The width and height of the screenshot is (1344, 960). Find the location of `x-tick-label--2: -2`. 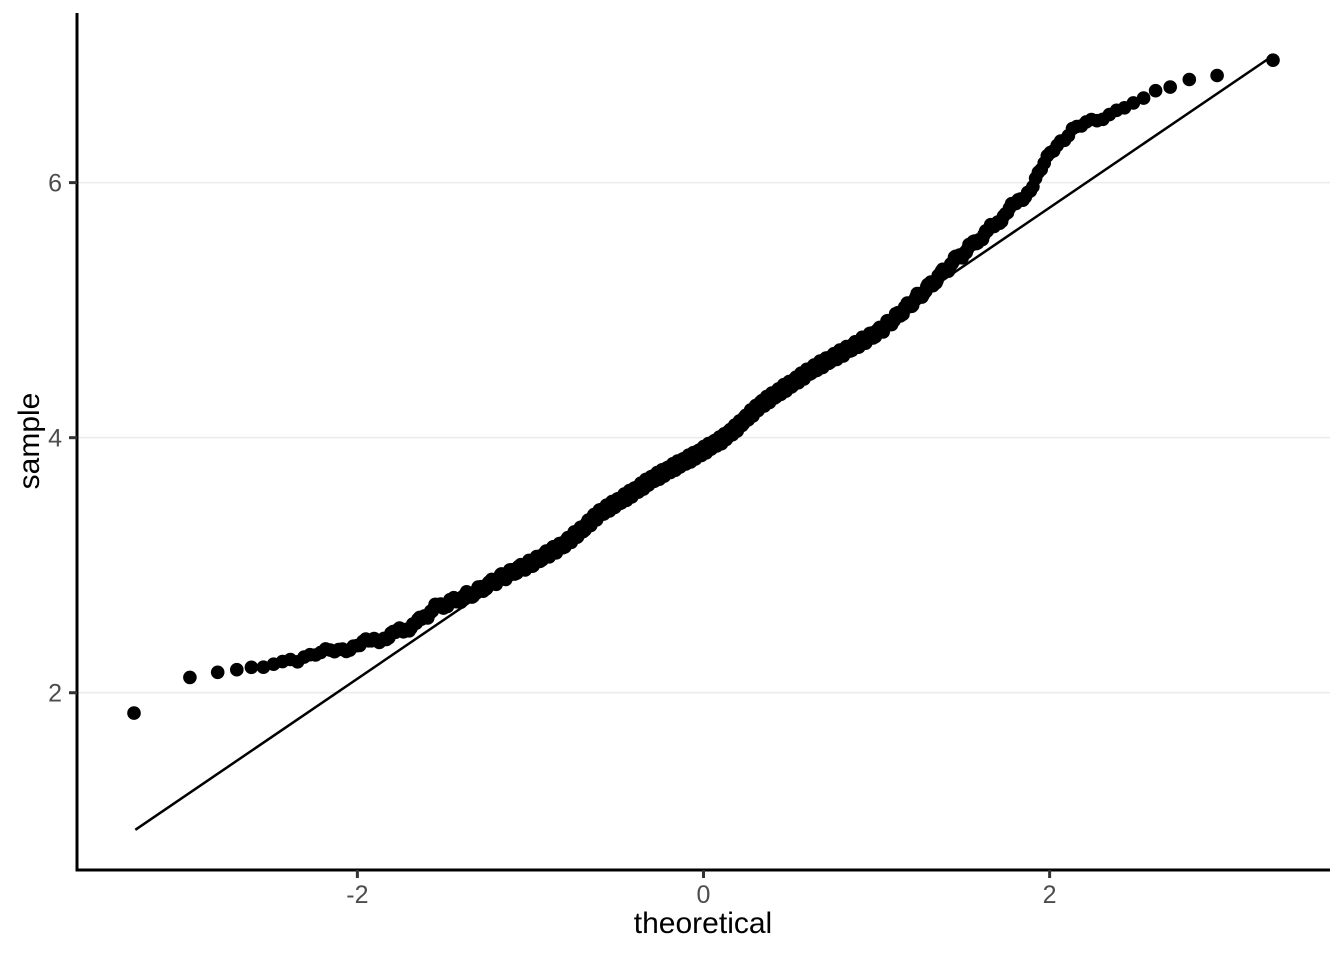

x-tick-label--2: -2 is located at coordinates (357, 895).